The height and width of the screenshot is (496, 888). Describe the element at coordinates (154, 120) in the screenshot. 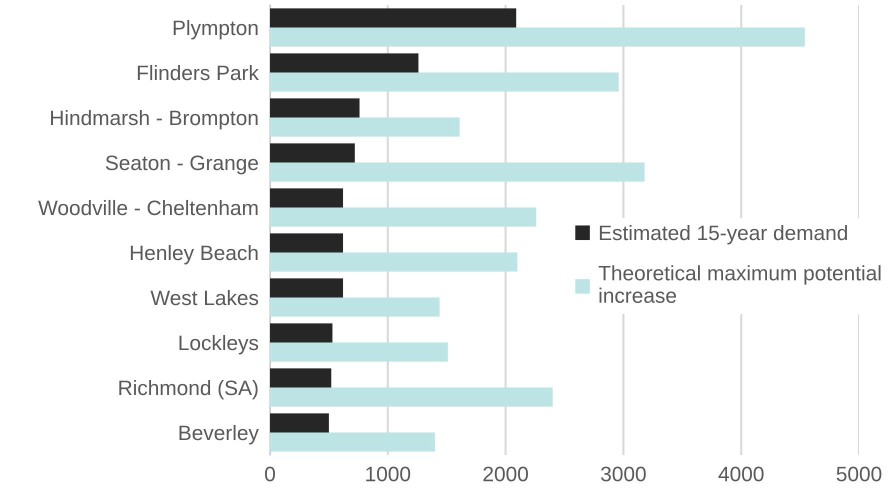

I see `y-tick-label: Hindmarsh - Brompton` at that location.